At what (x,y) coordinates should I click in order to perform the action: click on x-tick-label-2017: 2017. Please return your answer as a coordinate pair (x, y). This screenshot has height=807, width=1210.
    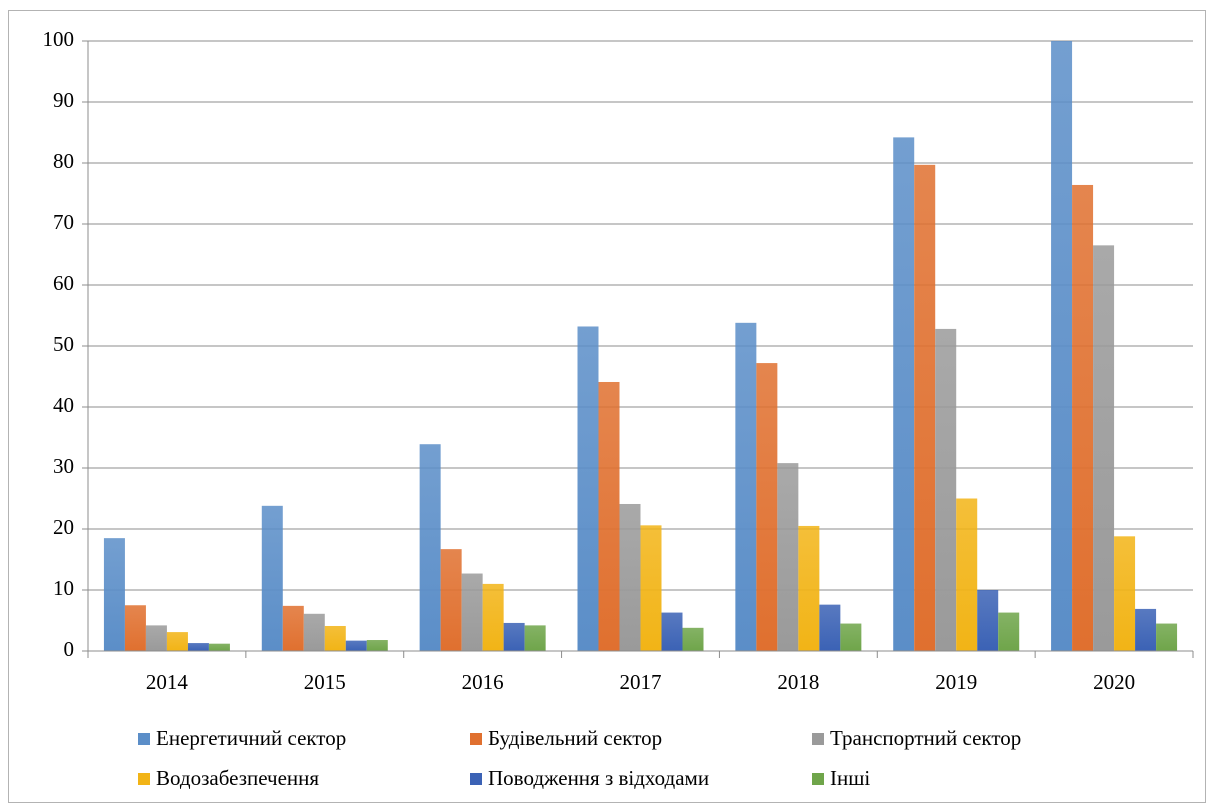
    Looking at the image, I should click on (641, 682).